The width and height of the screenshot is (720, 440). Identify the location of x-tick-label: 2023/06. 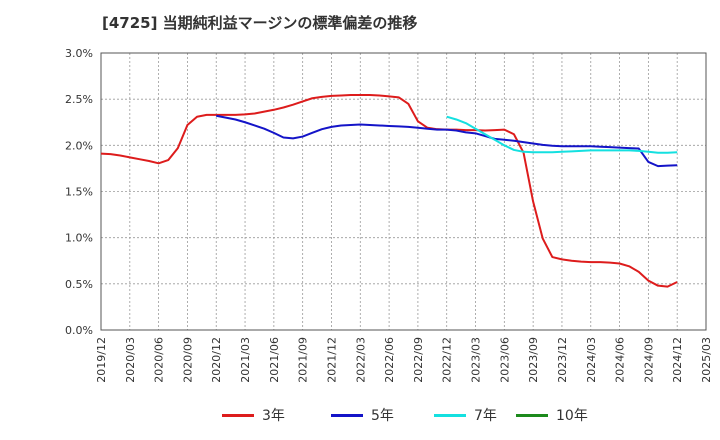
(504, 360).